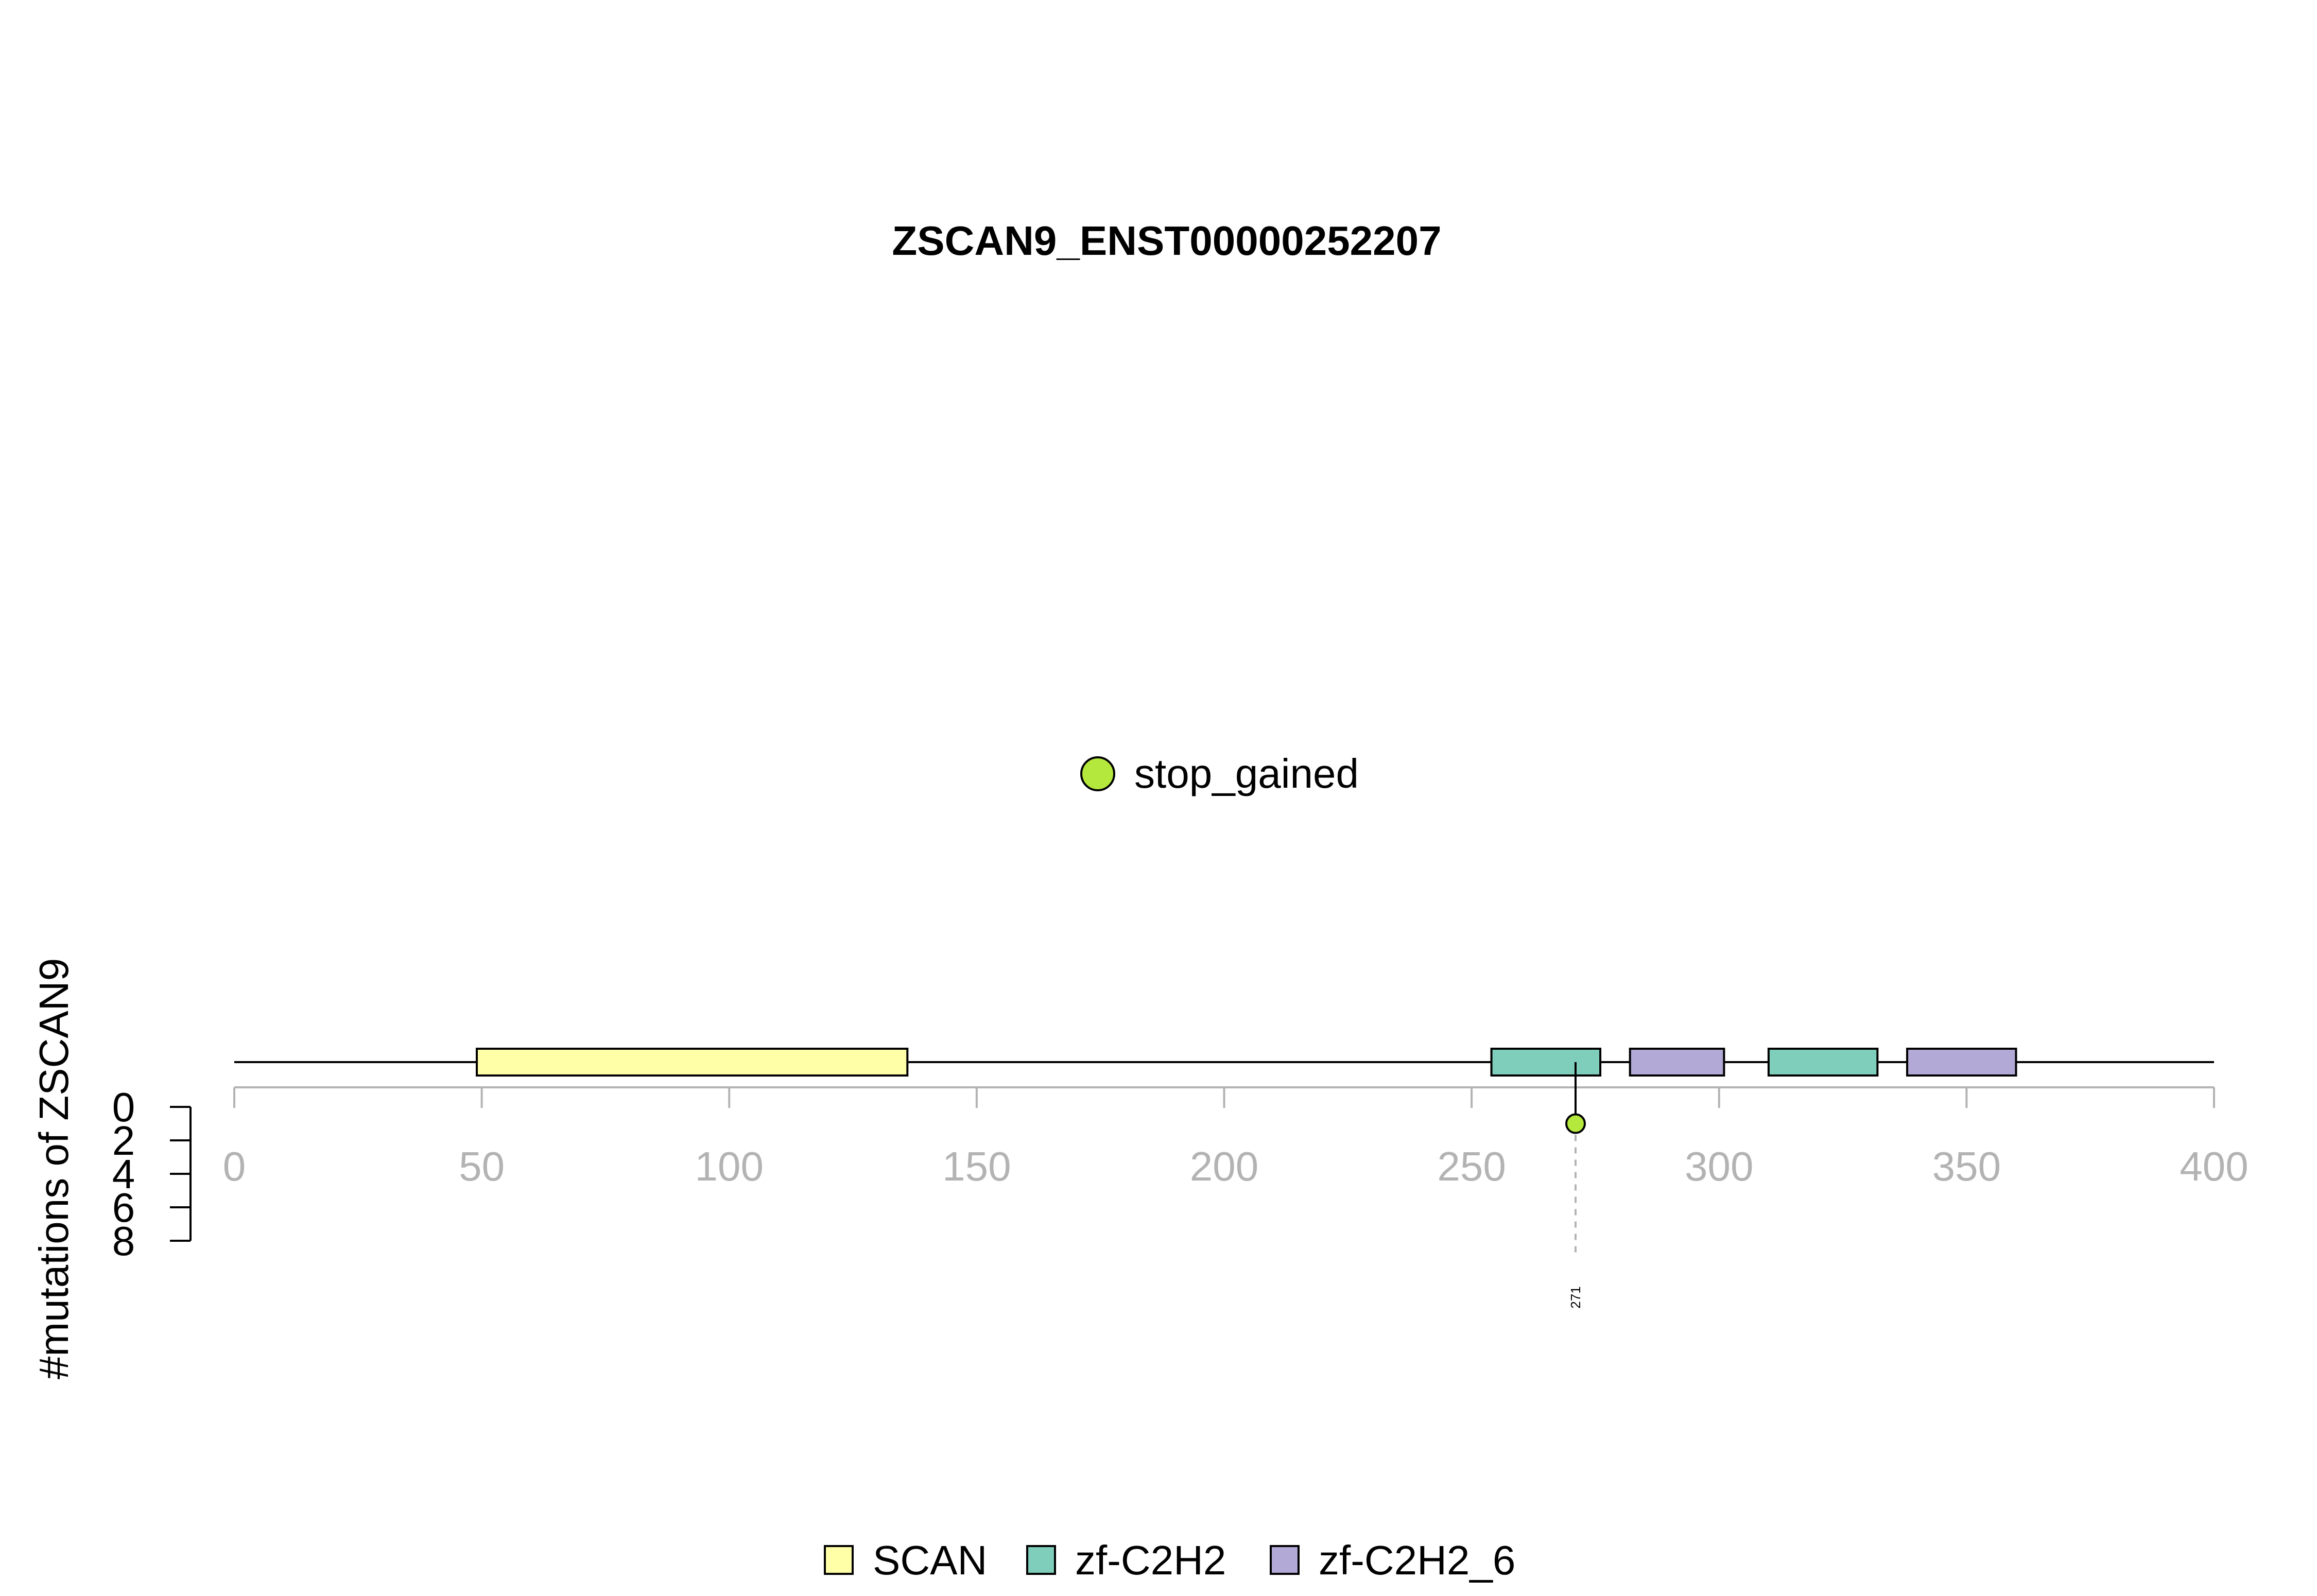 The width and height of the screenshot is (2317, 1596). Describe the element at coordinates (1575, 1185) in the screenshot. I see `mutation-lollipops: 271` at that location.